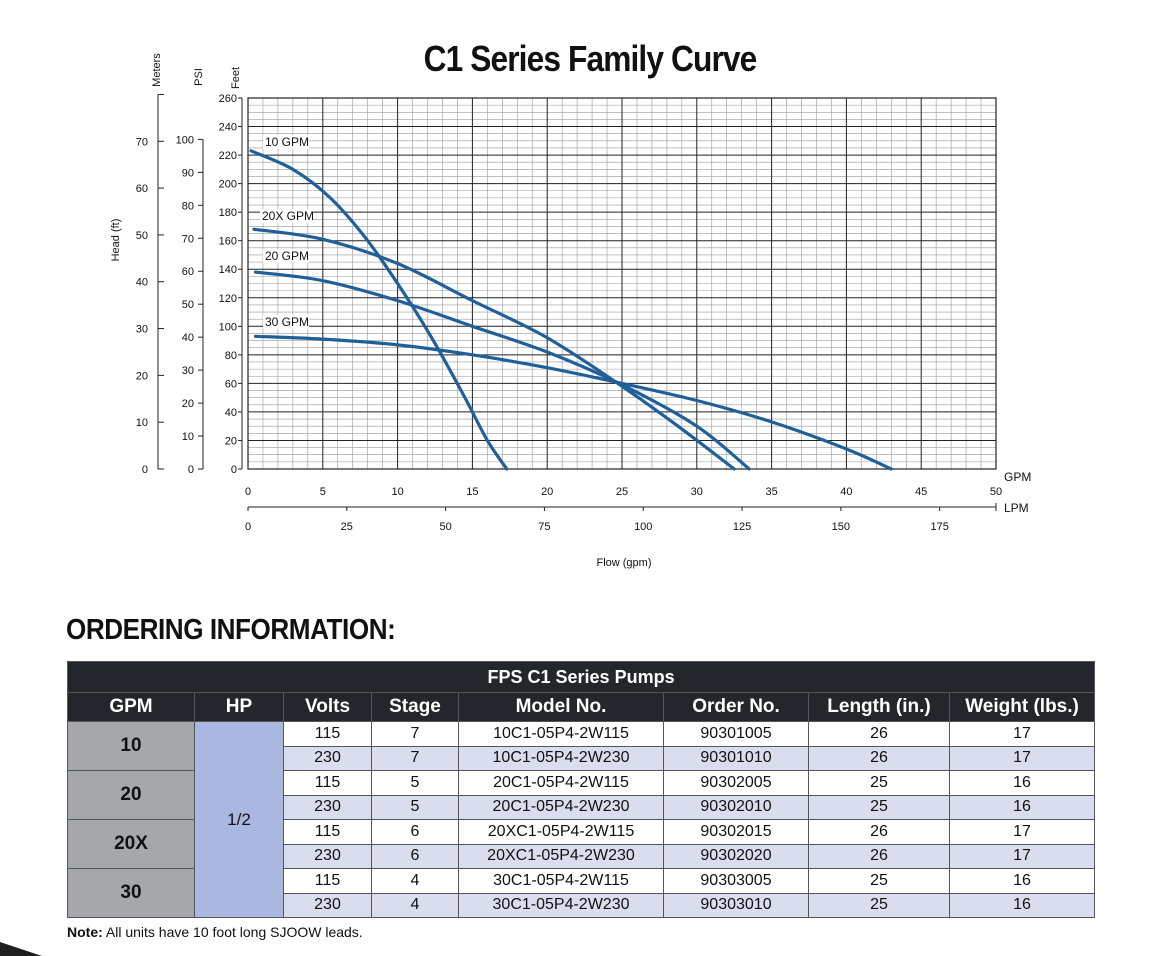 This screenshot has width=1166, height=956. Describe the element at coordinates (239, 707) in the screenshot. I see `column-header: HP` at that location.